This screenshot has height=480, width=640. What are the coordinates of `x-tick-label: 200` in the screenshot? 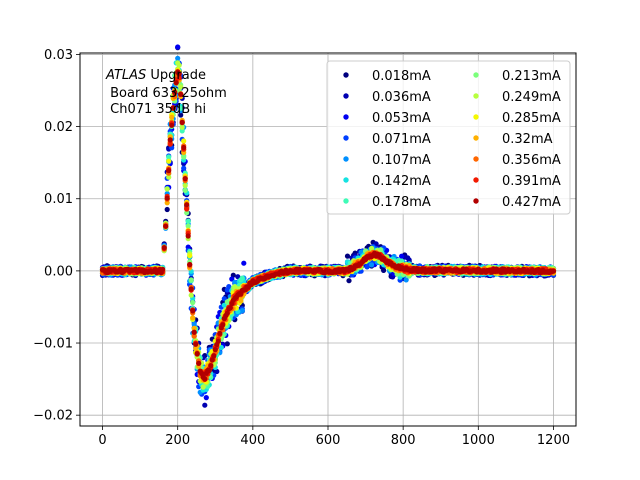 It's located at (177, 440).